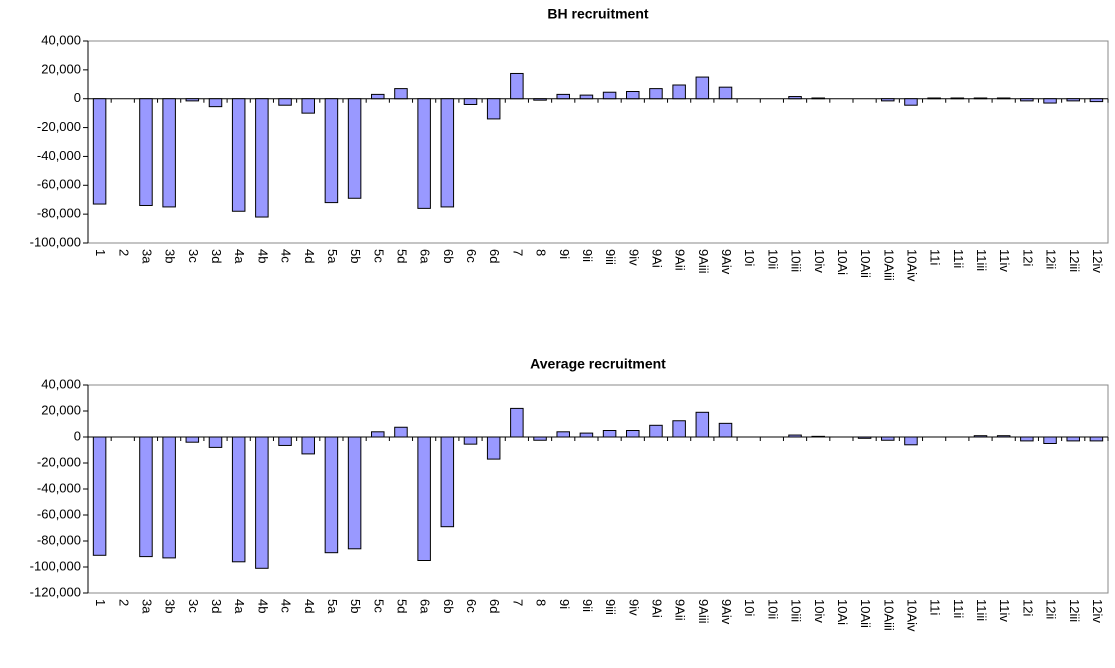 The height and width of the screenshot is (668, 1115). I want to click on x-tick-label: 12iv, so click(1097, 611).